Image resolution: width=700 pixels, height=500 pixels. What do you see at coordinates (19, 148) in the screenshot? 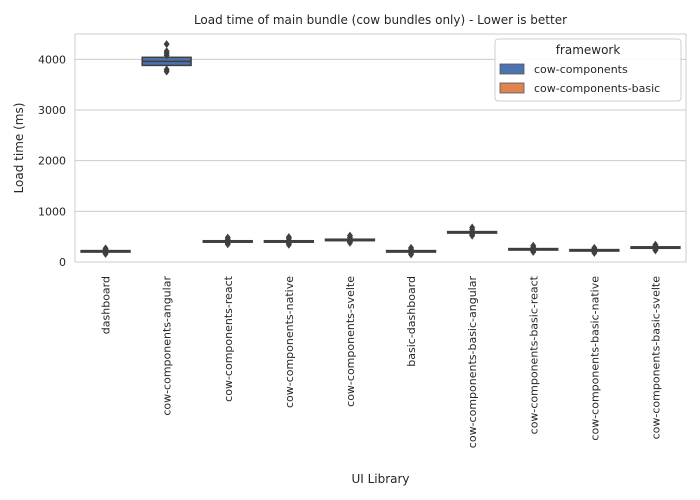
I see `y-axis-title: Load time (ms)` at bounding box center [19, 148].